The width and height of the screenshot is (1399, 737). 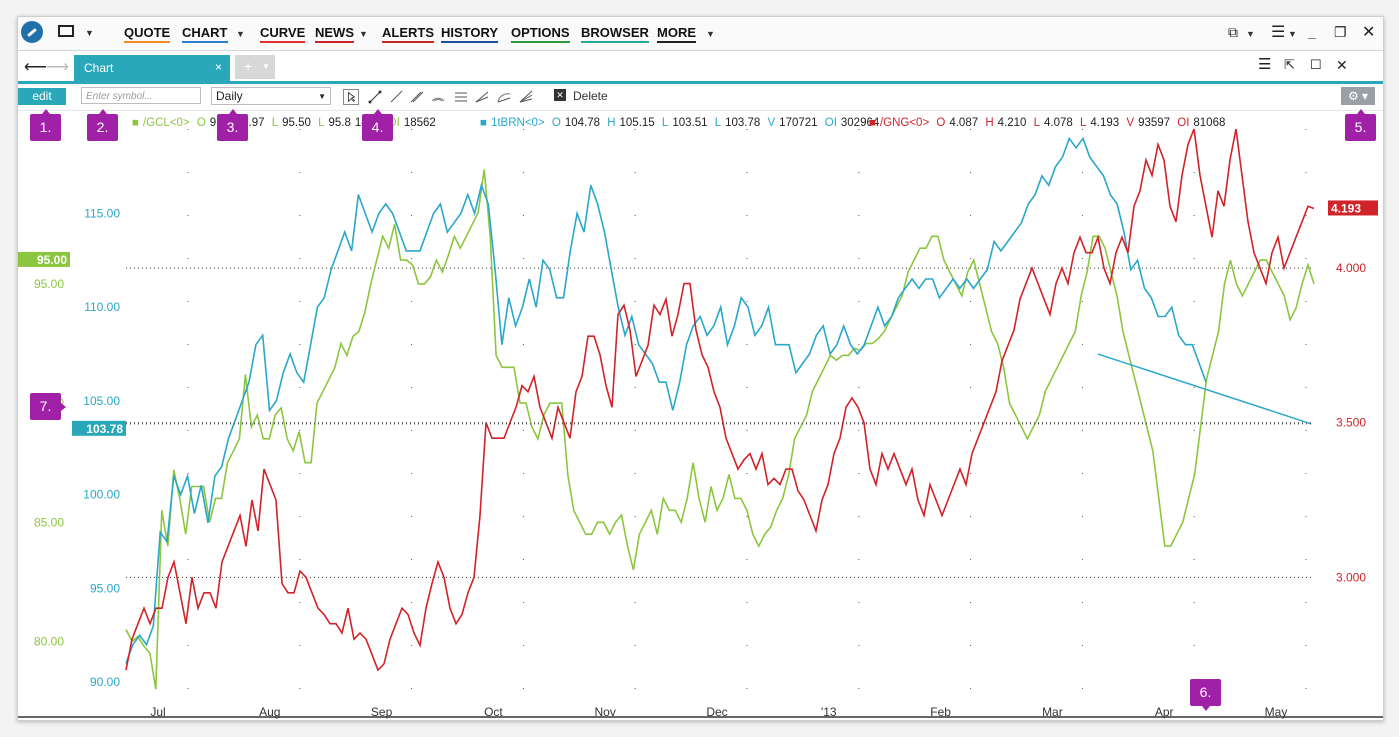 I want to click on x-tick-label: Nov, so click(x=605, y=712).